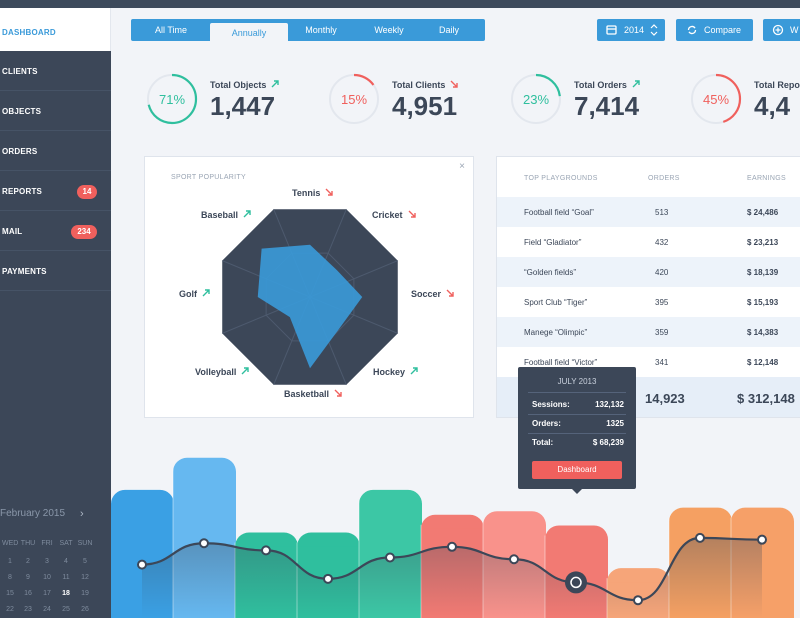 The width and height of the screenshot is (800, 618). What do you see at coordinates (55, 111) in the screenshot?
I see `sidebar-item-objects: OBJECTS` at bounding box center [55, 111].